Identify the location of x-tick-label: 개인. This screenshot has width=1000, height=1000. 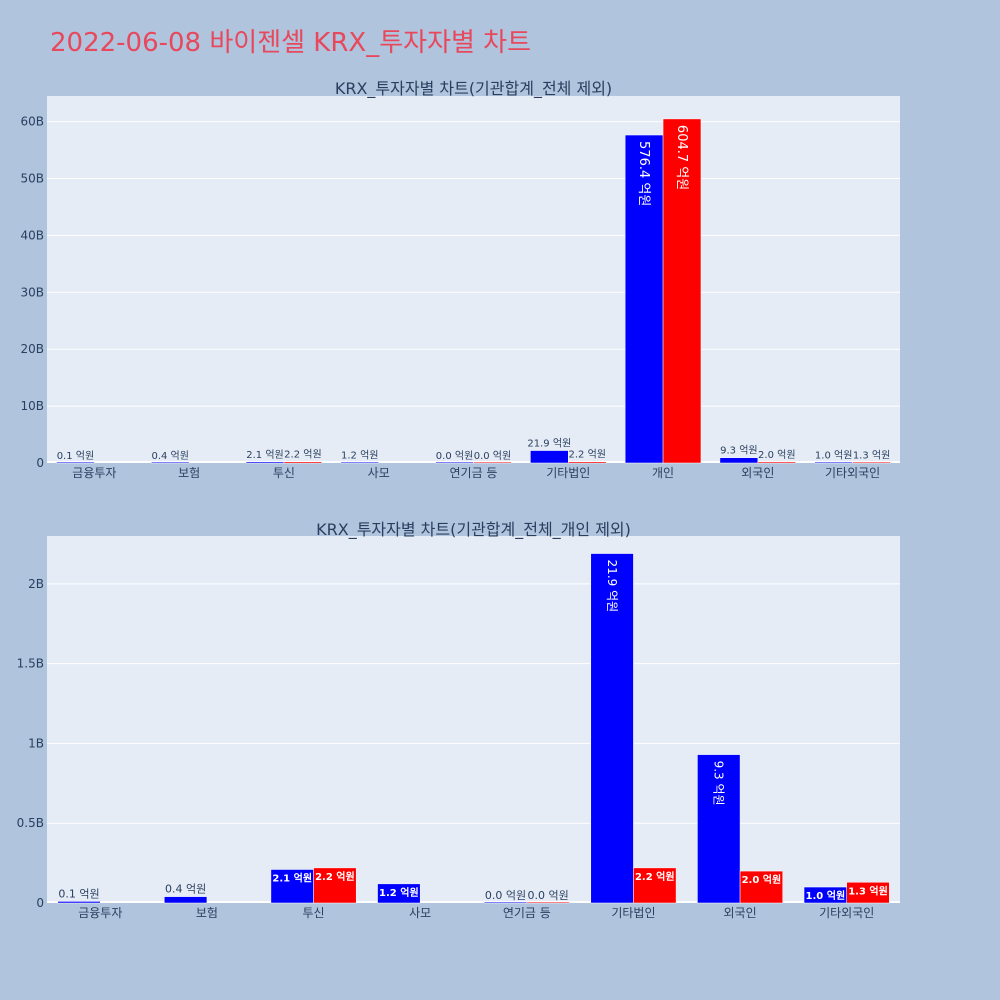
(663, 473).